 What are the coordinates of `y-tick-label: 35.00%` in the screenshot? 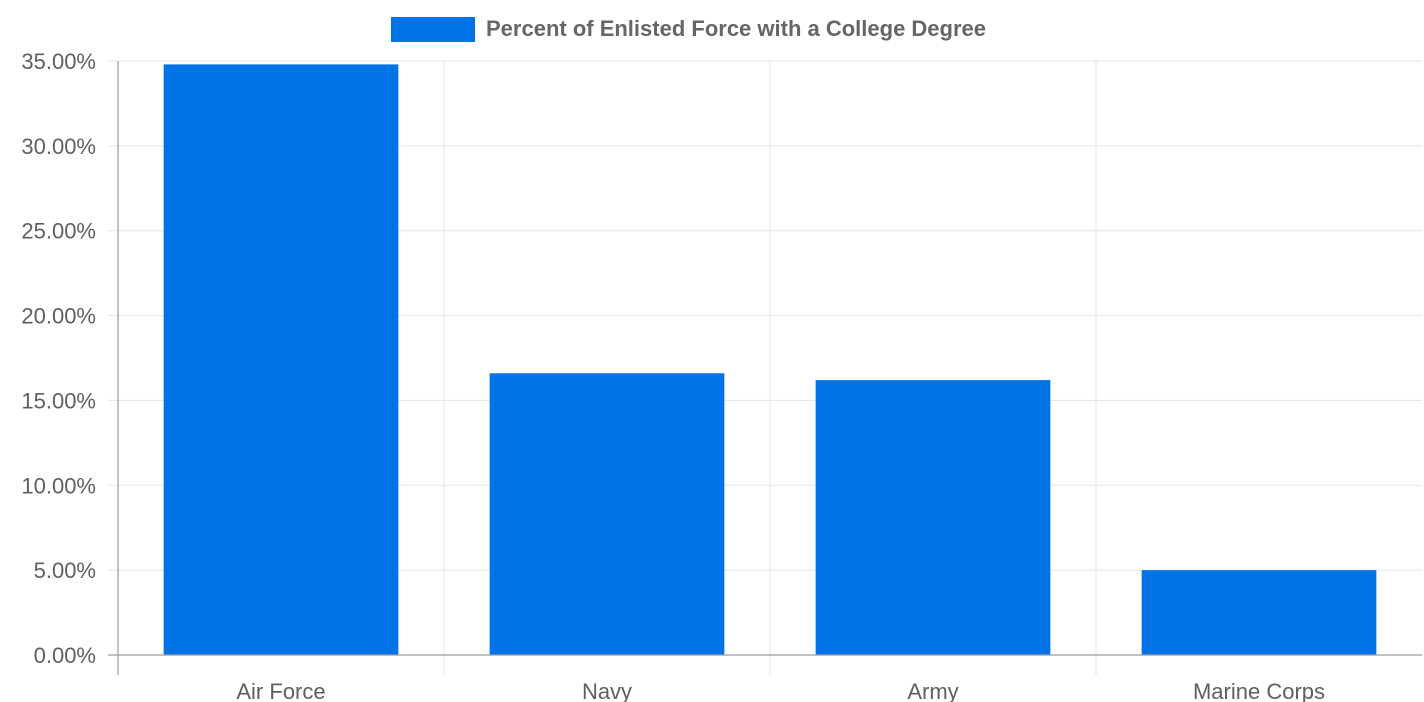 It's located at (58, 61).